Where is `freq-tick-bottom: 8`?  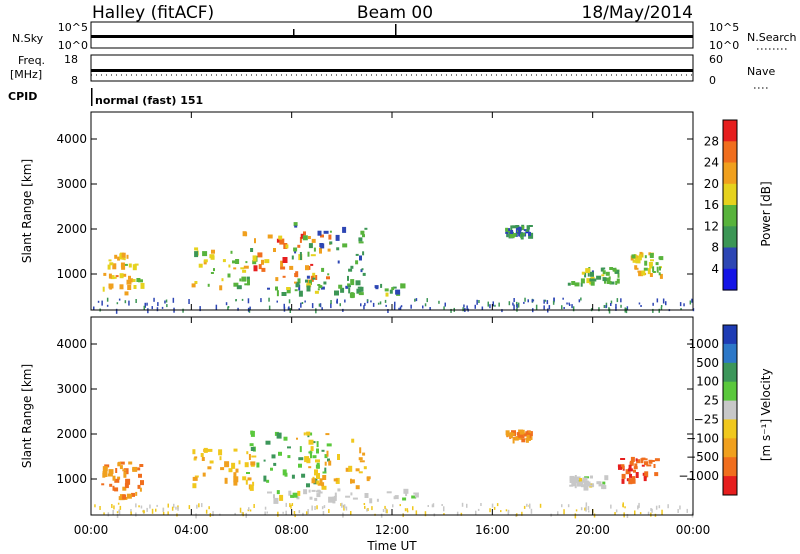 freq-tick-bottom: 8 is located at coordinates (74, 80).